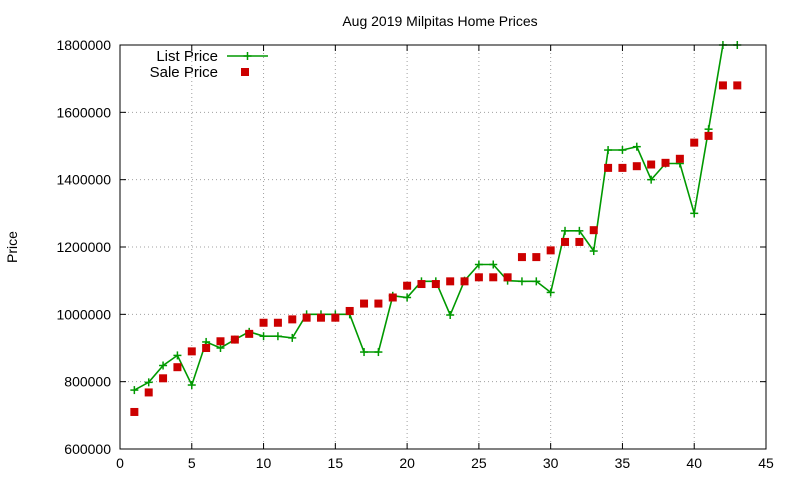  What do you see at coordinates (439, 21) in the screenshot?
I see `chart-title: Aug 2019 Milpitas Home Prices` at bounding box center [439, 21].